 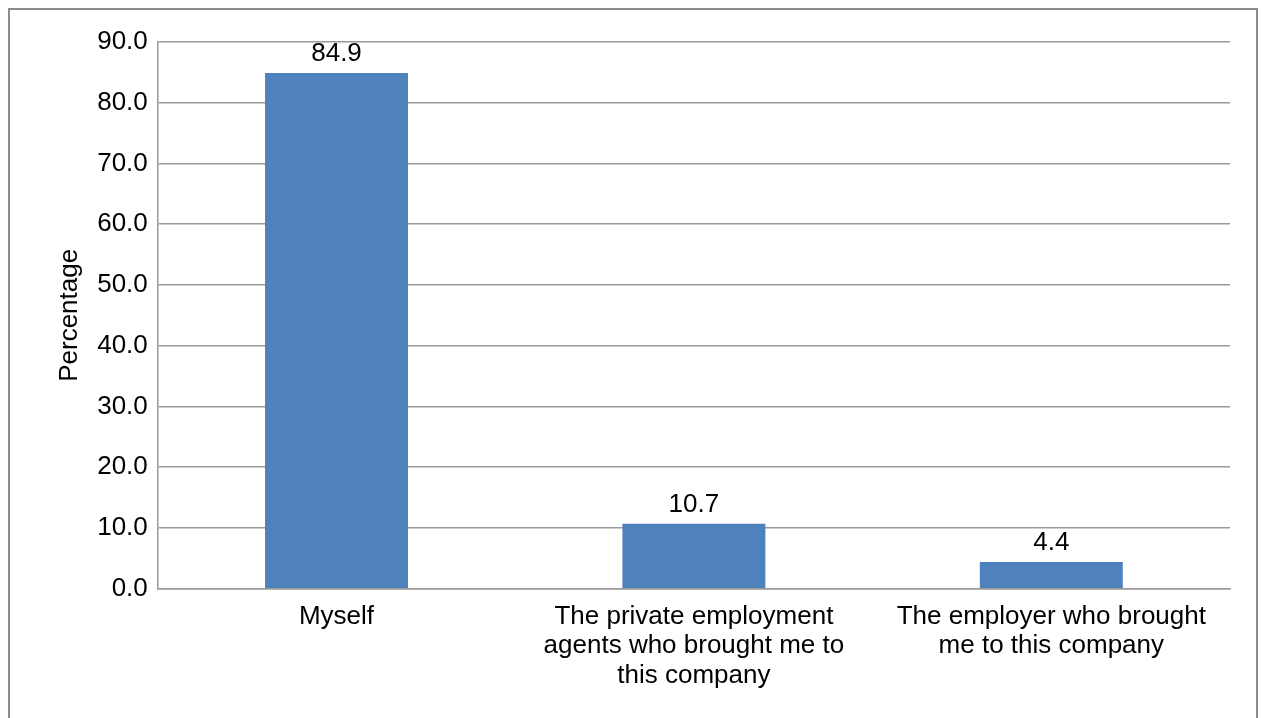 I want to click on data-label: 84.9, so click(x=336, y=52).